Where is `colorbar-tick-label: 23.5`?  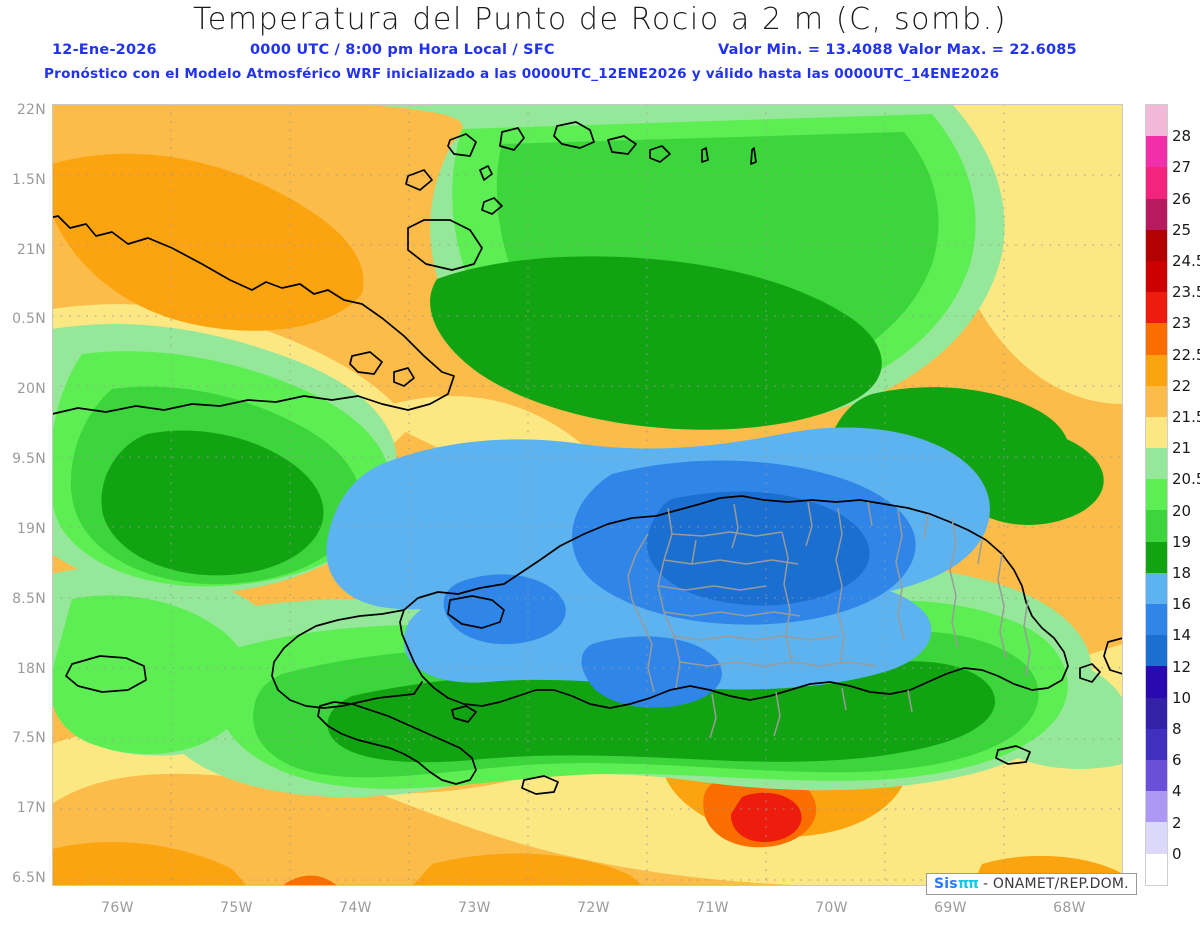
colorbar-tick-label: 23.5 is located at coordinates (1186, 292).